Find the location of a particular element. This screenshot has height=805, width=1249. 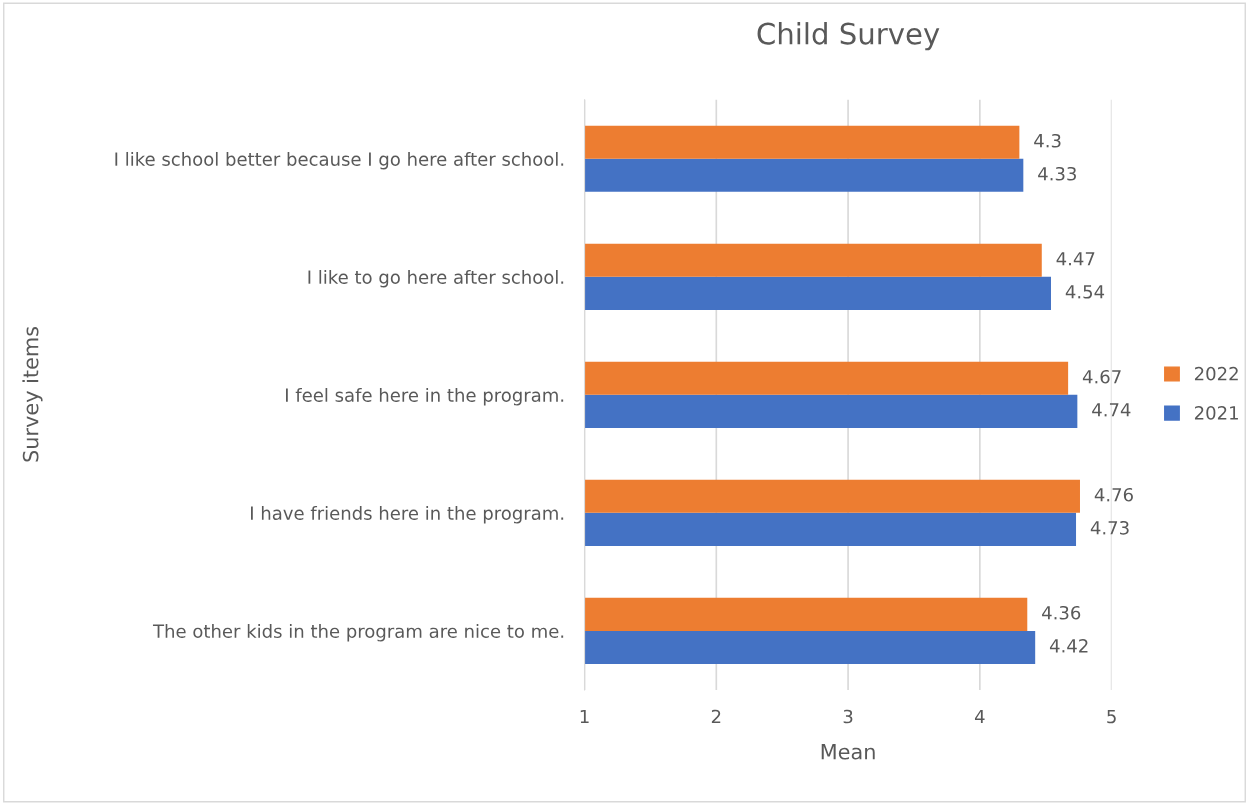

x-axis-title: Mean is located at coordinates (848, 752).